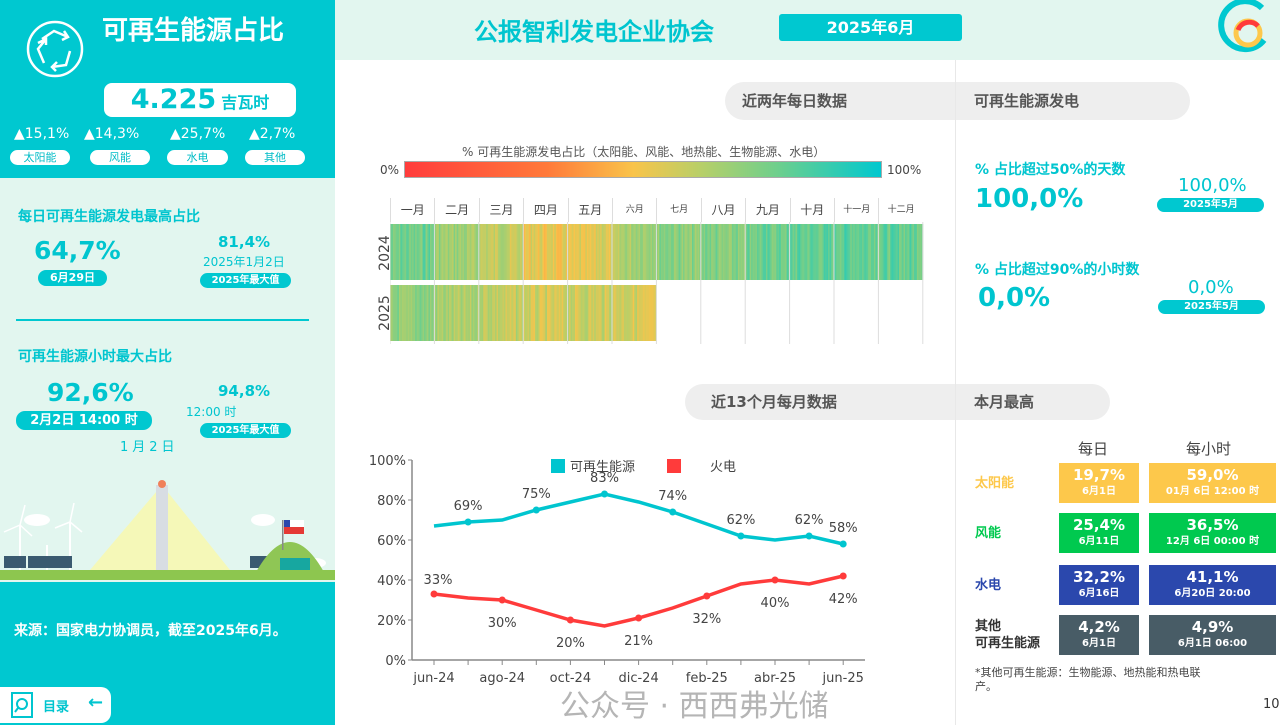  I want to click on growth-hydro: ▲25,7%, so click(198, 134).